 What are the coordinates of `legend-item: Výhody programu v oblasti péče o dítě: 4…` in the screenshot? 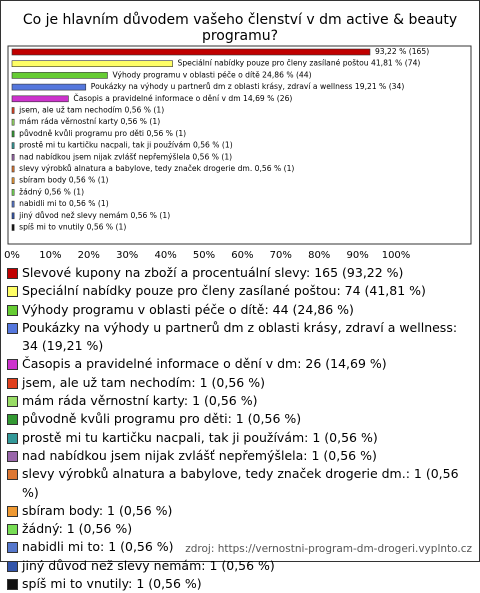 It's located at (239, 310).